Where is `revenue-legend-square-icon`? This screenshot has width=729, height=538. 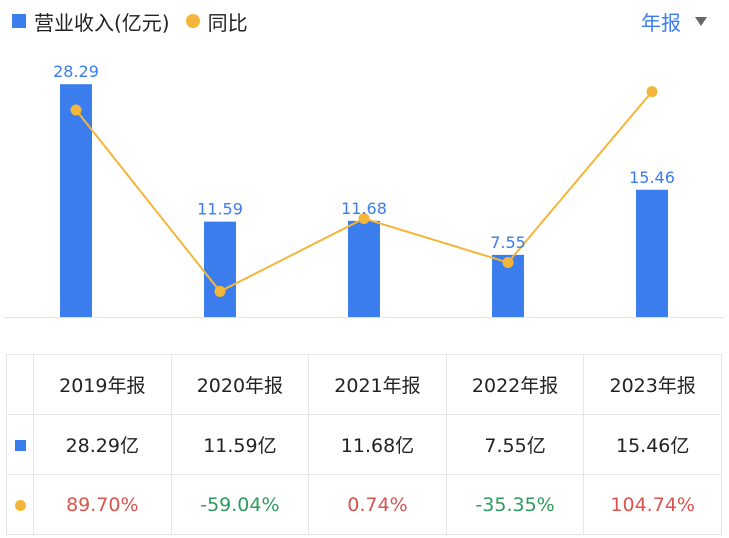
revenue-legend-square-icon is located at coordinates (19, 21).